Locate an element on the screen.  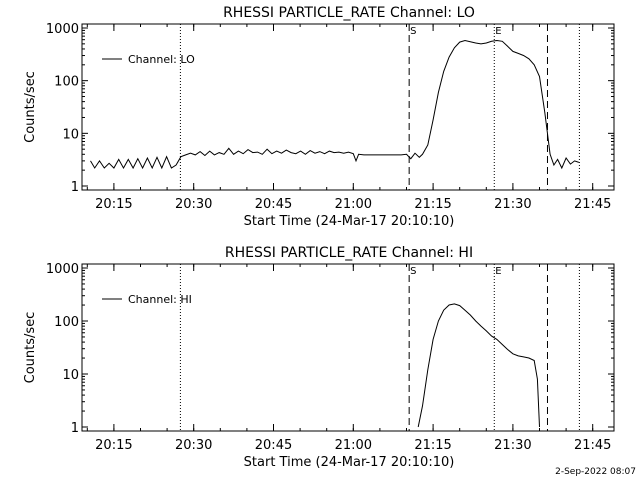
series-line is located at coordinates (478, 365).